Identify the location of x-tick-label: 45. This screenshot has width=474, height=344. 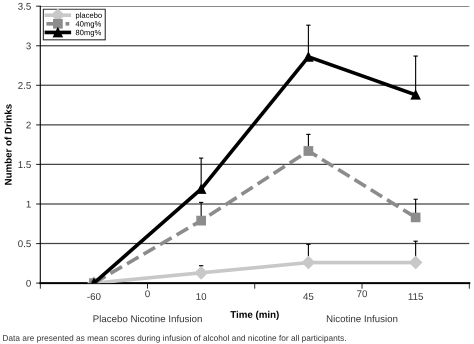
(308, 296).